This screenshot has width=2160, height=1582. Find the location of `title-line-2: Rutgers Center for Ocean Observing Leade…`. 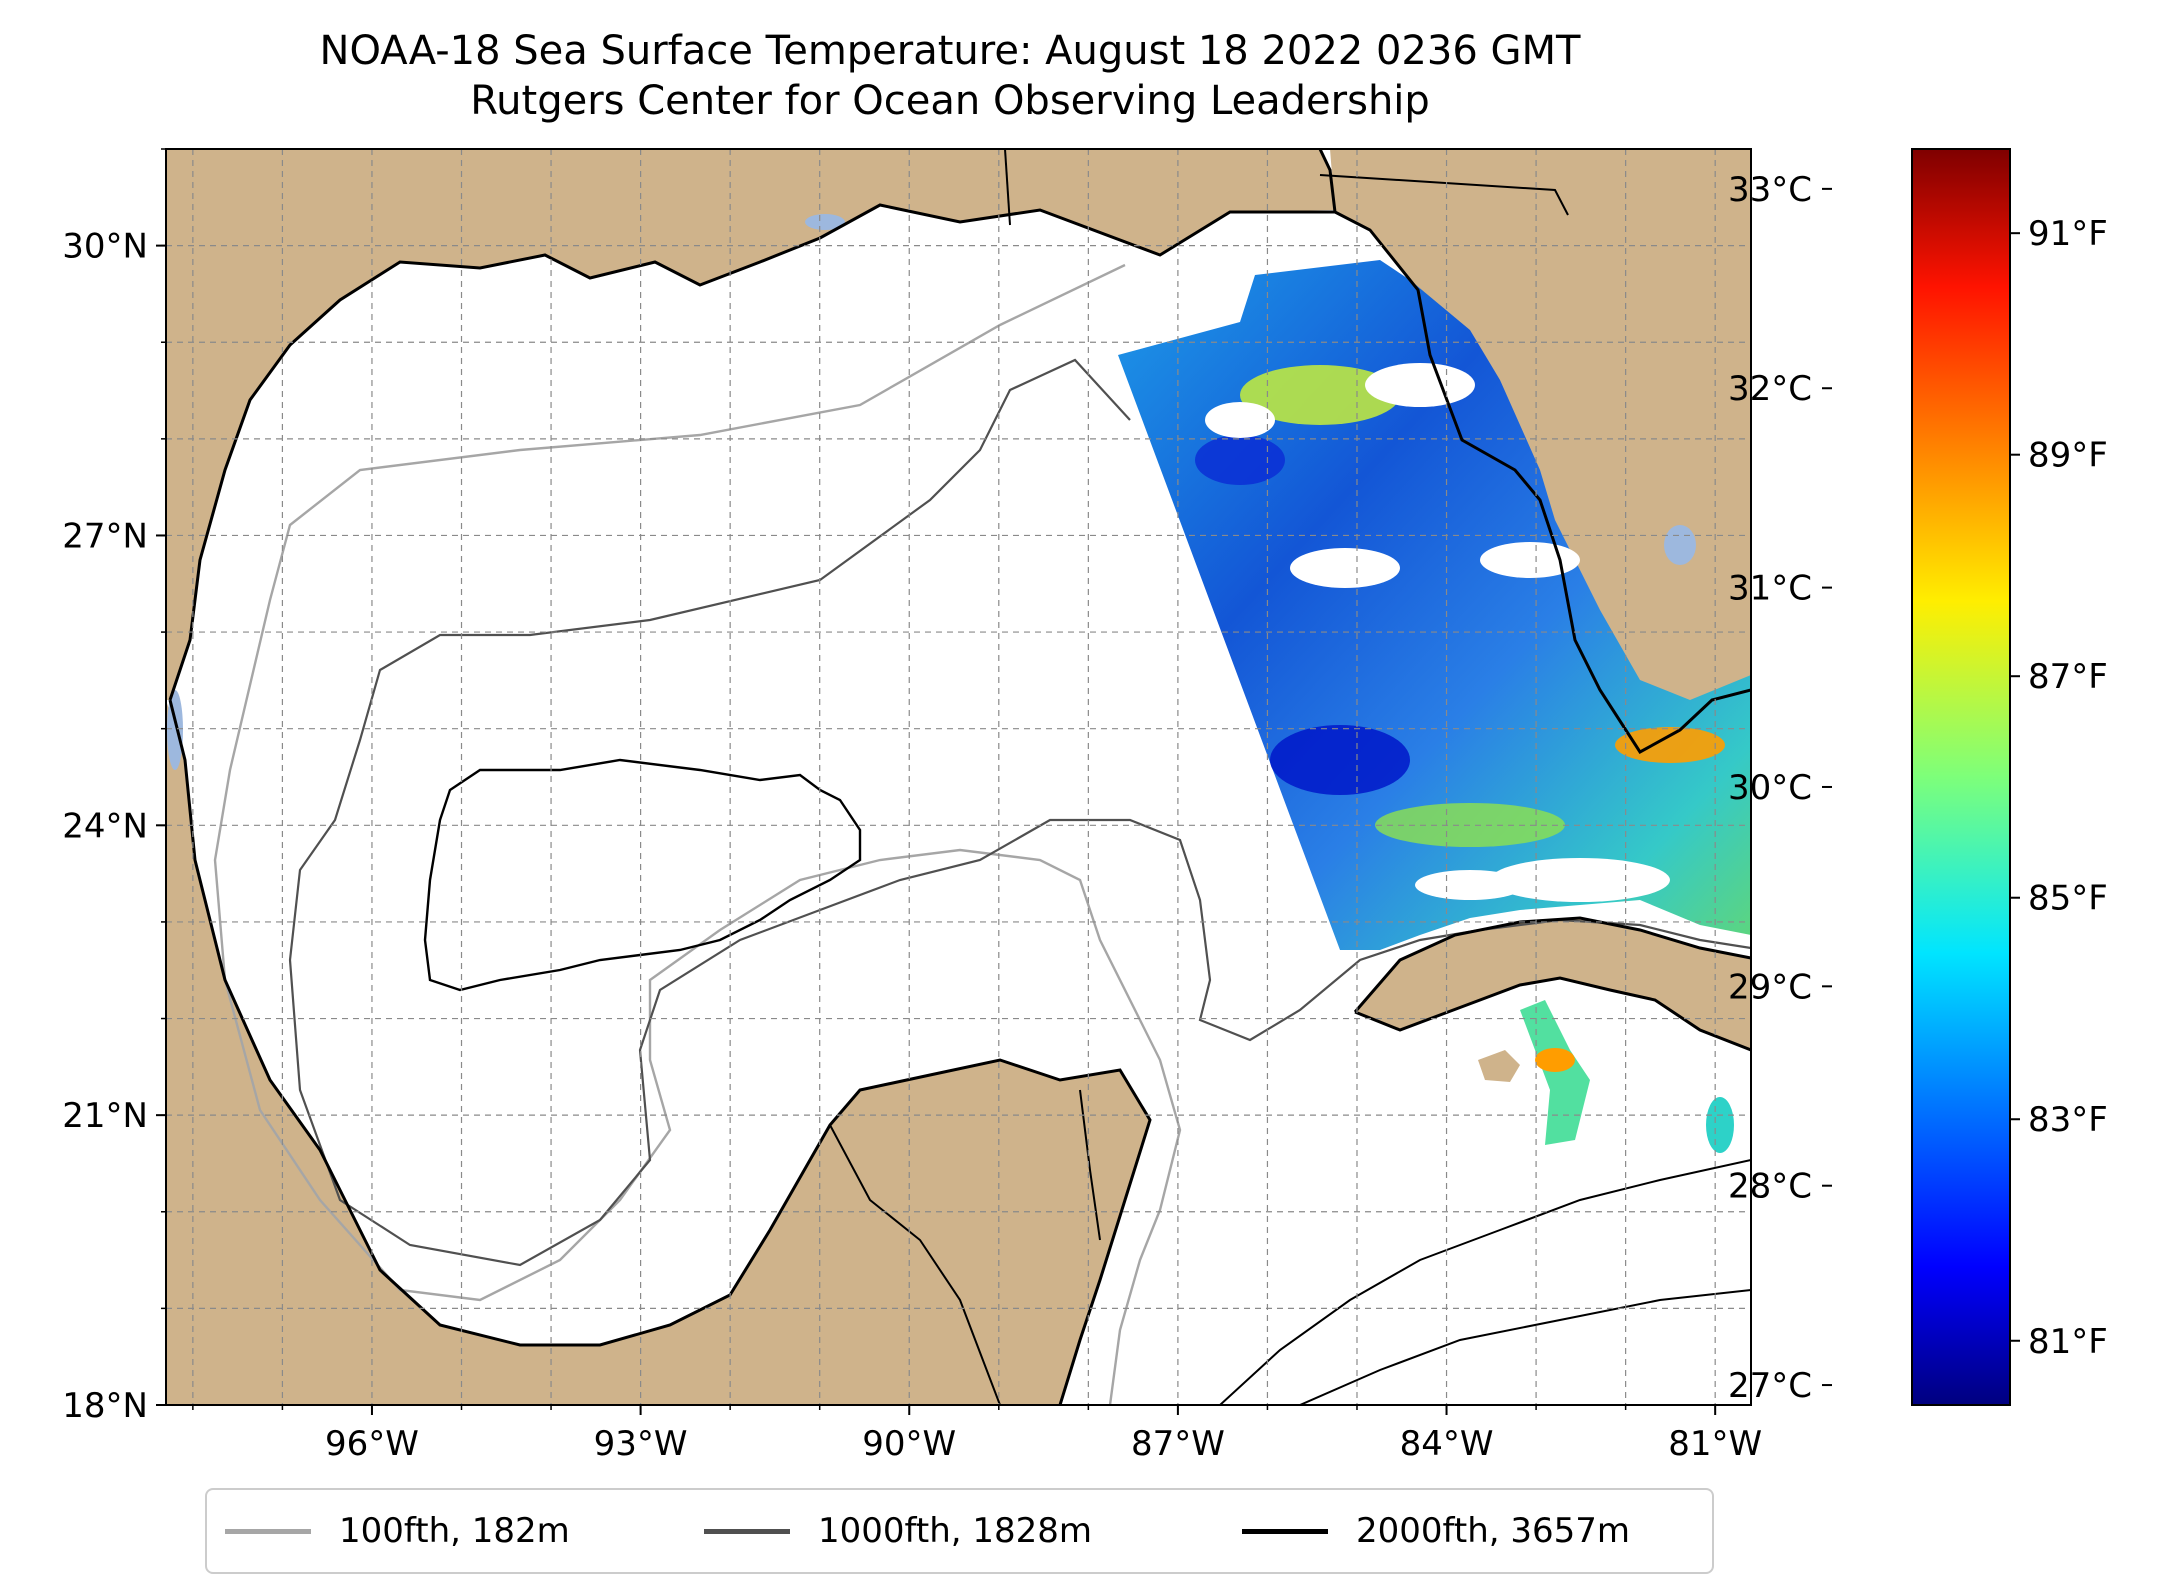

title-line-2: Rutgers Center for Ocean Observing Leade… is located at coordinates (950, 101).